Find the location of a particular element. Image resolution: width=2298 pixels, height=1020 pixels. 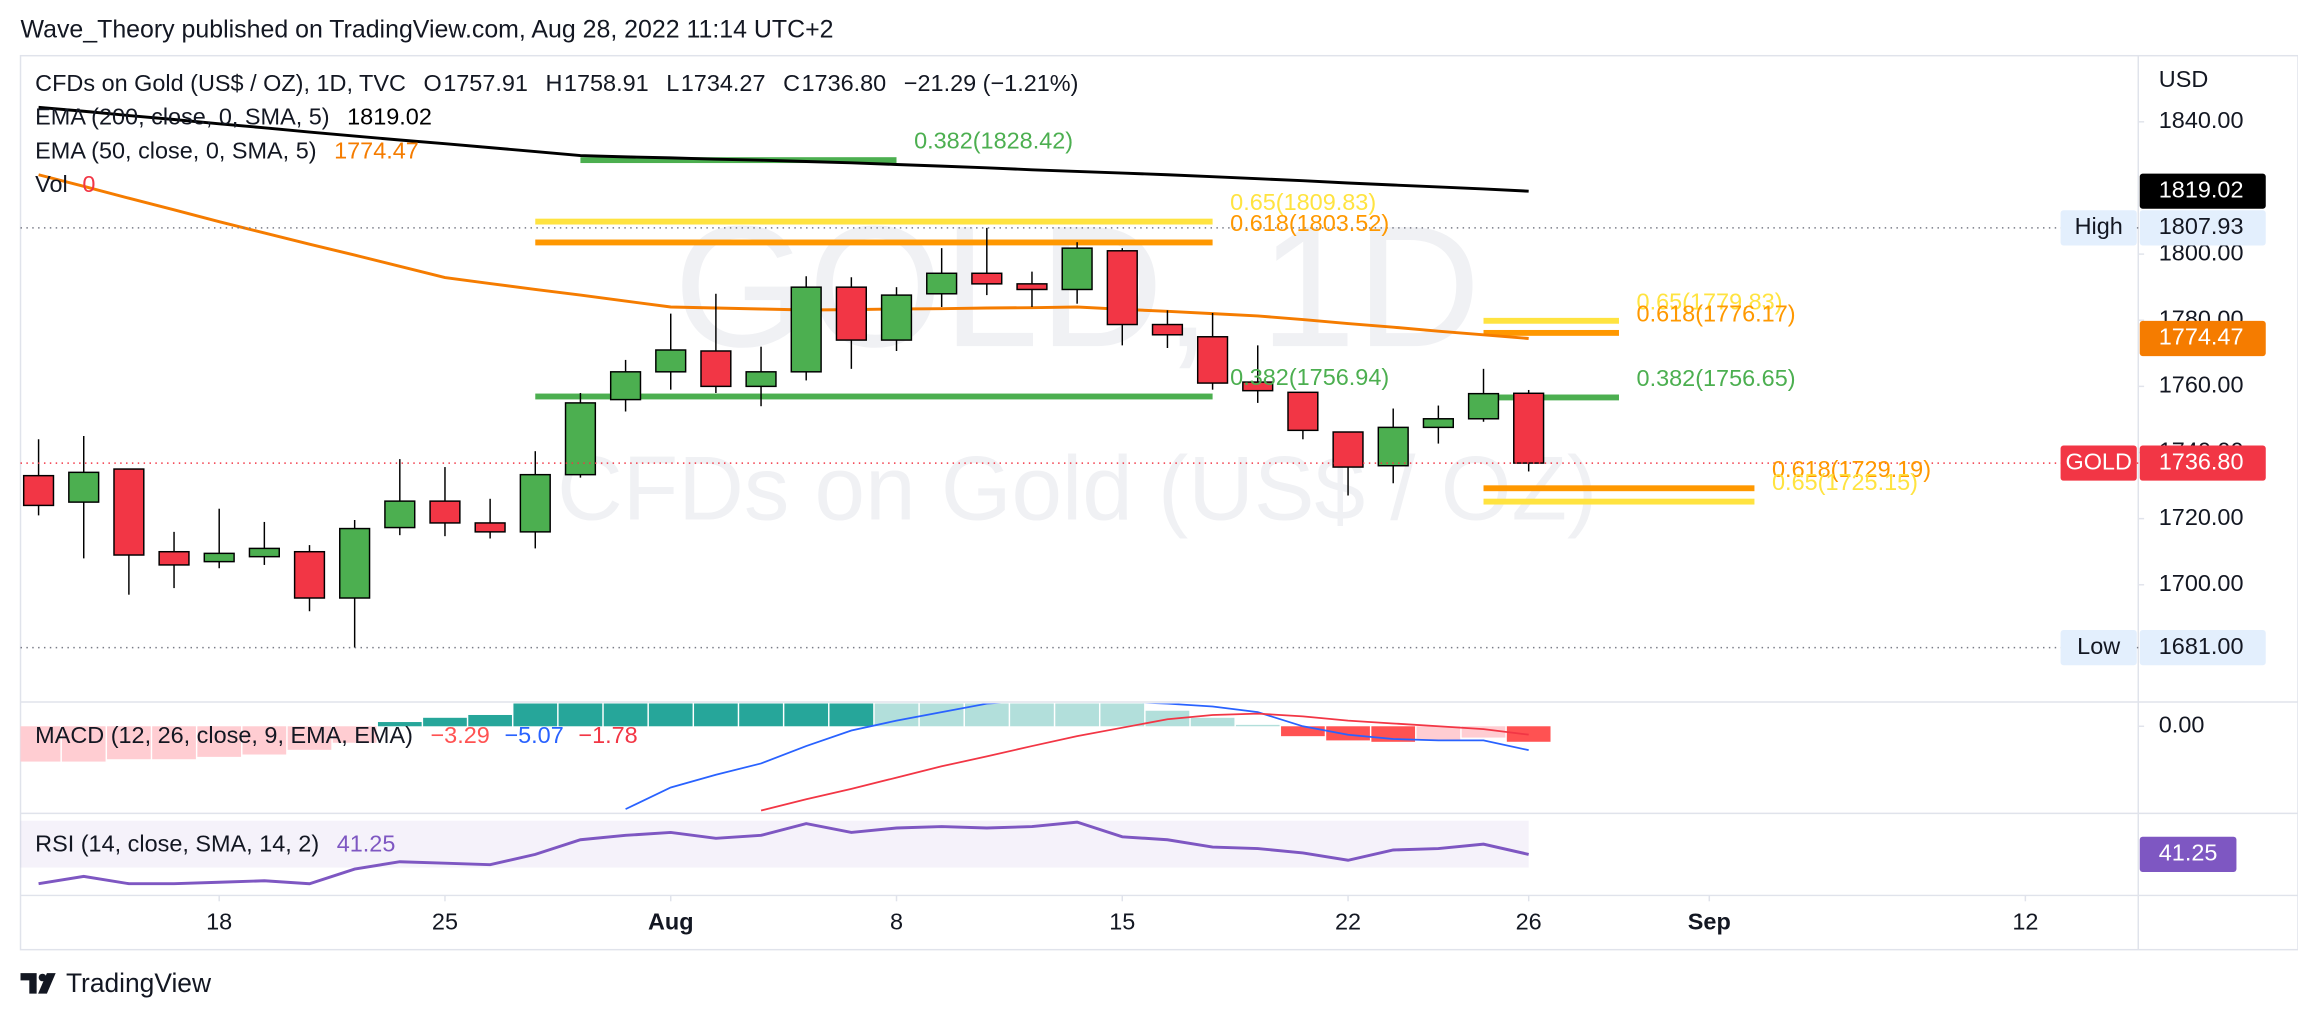

rsi-line is located at coordinates (783, 853).